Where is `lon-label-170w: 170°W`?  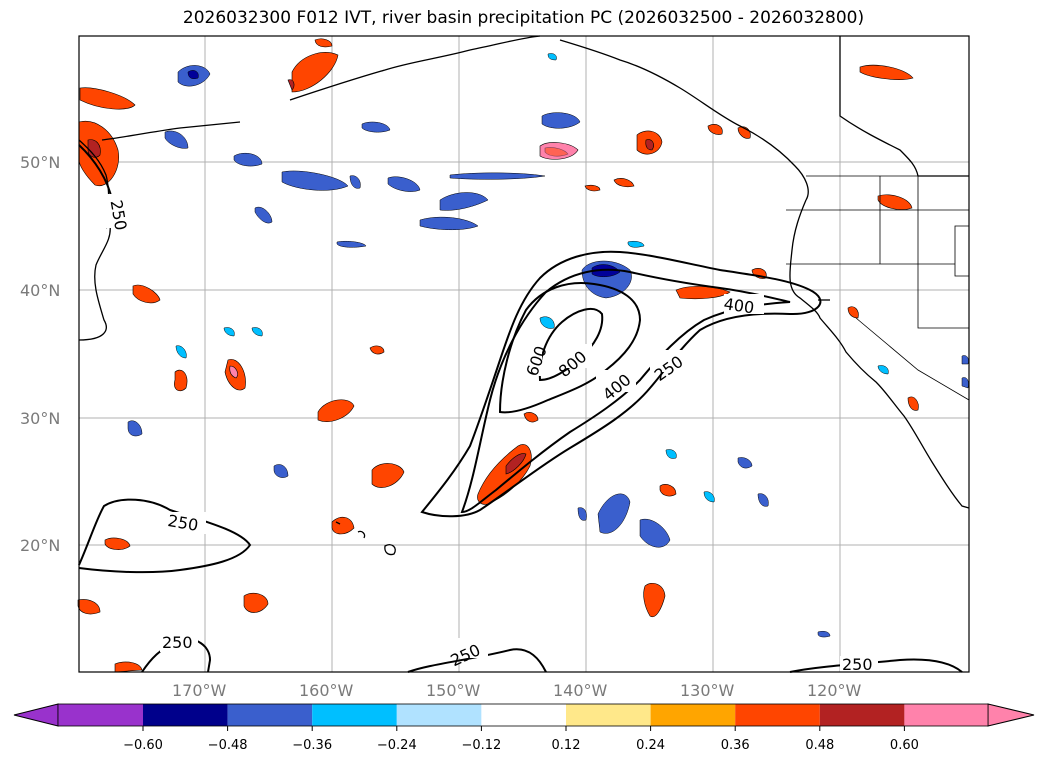
lon-label-170w: 170°W is located at coordinates (199, 690).